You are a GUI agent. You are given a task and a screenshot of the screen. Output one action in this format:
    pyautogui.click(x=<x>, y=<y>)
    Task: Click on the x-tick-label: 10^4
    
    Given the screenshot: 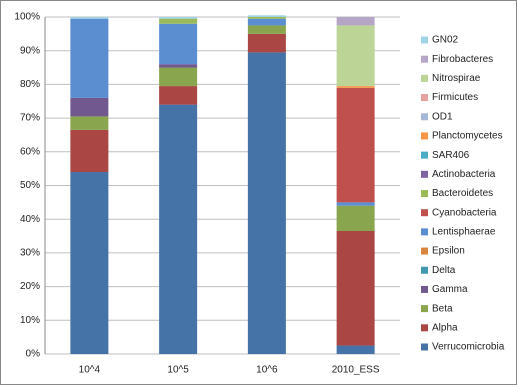 What is the action you would take?
    pyautogui.click(x=90, y=370)
    